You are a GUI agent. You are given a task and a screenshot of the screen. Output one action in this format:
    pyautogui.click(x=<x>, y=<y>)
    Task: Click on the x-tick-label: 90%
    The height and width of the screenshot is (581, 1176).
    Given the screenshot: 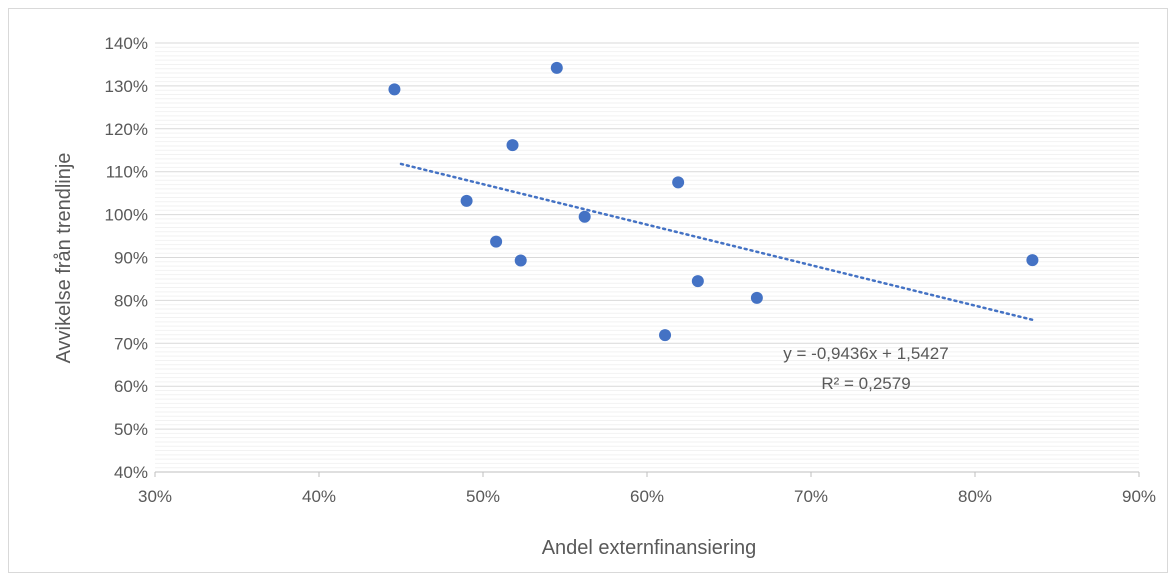 What is the action you would take?
    pyautogui.click(x=1139, y=496)
    